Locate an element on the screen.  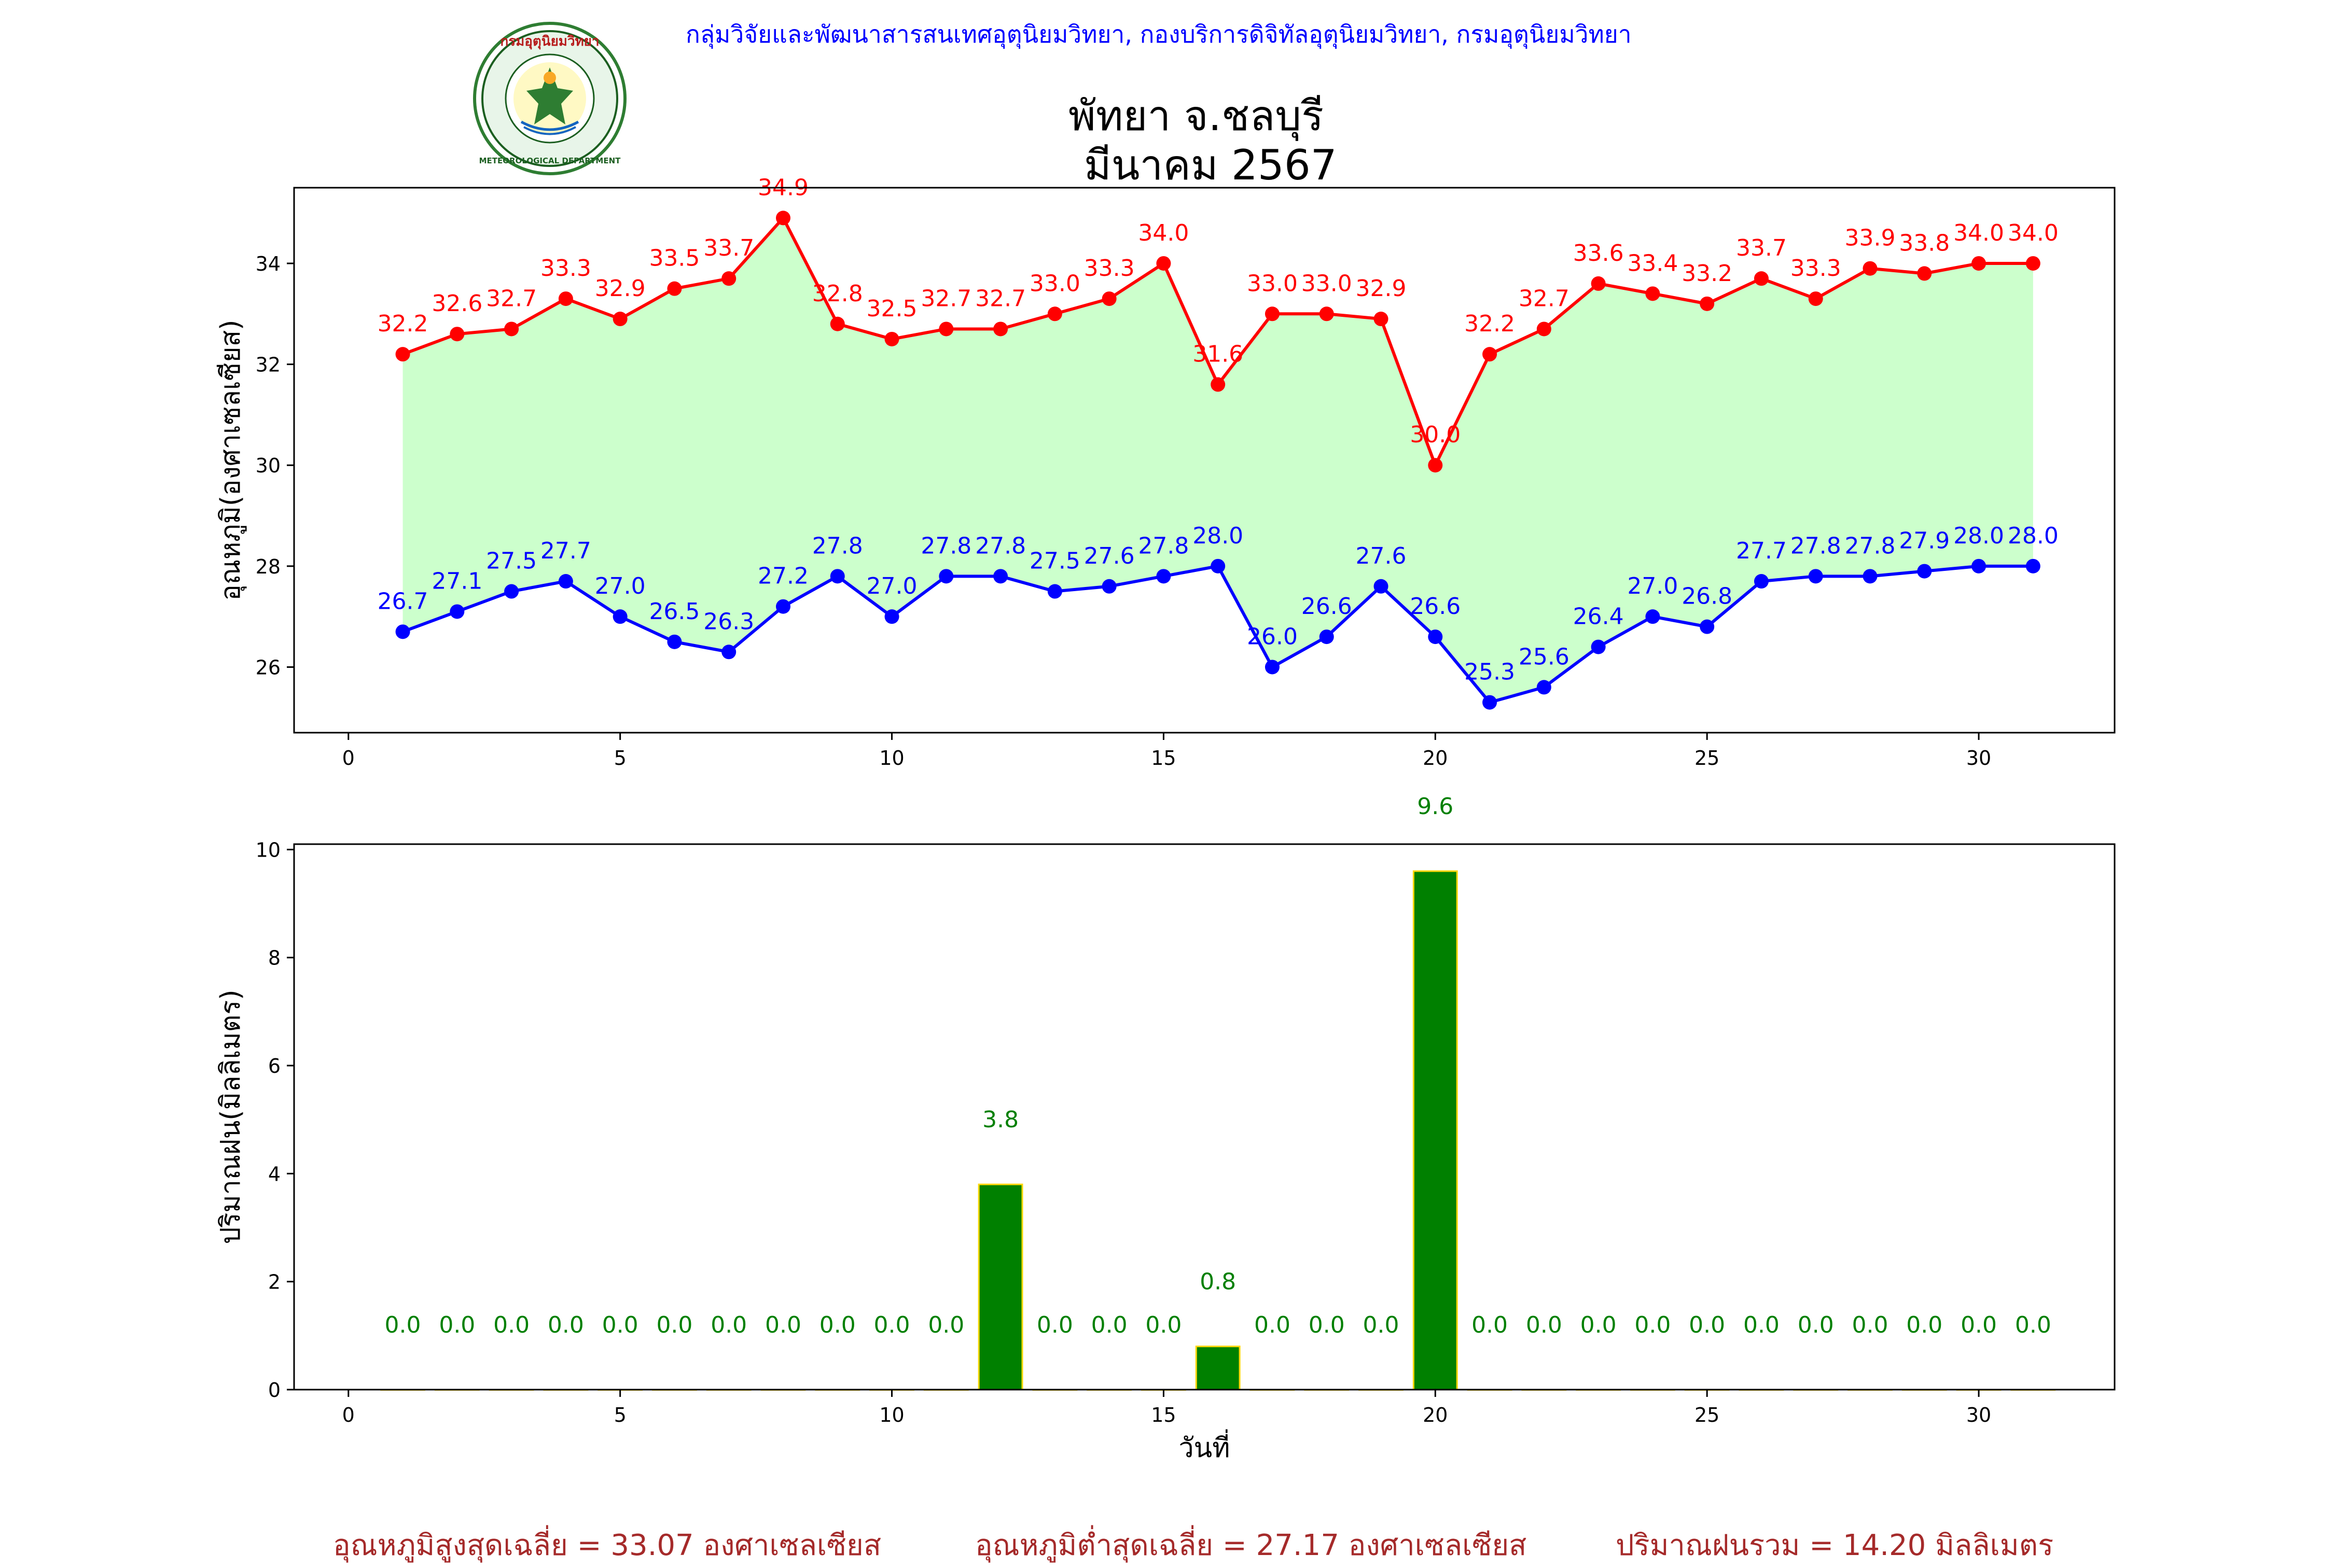
rain-x-tick-label: 25 is located at coordinates (1707, 1415).